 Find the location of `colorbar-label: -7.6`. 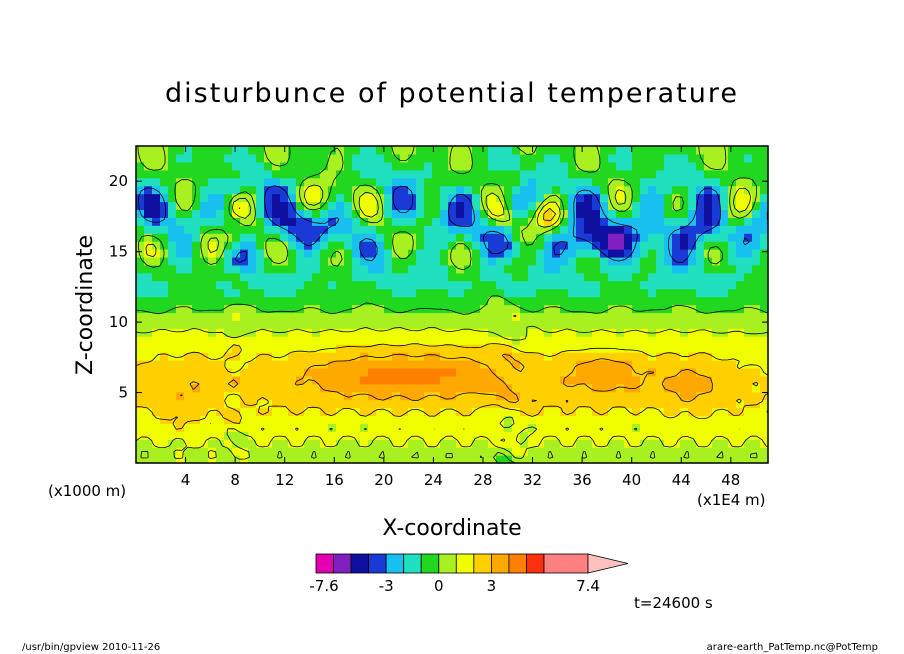

colorbar-label: -7.6 is located at coordinates (323, 586).